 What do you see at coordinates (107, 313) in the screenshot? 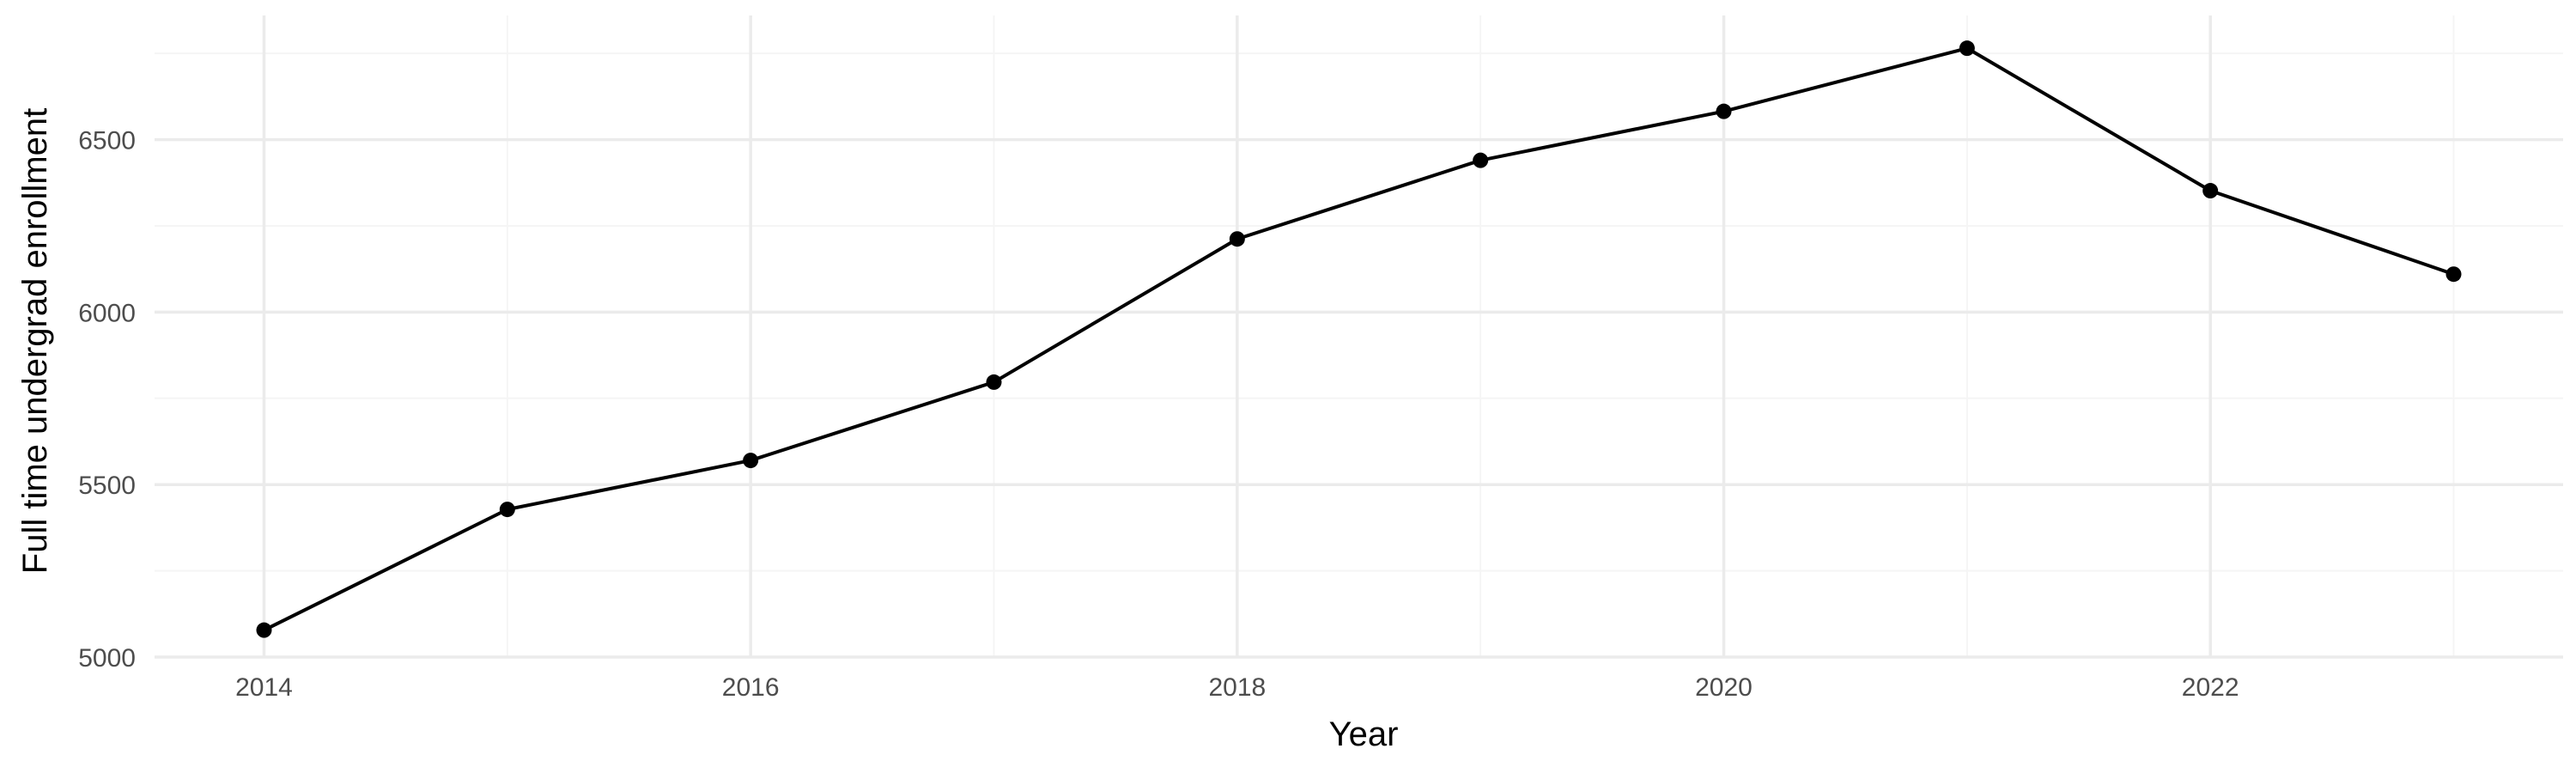
I see `y-tick-label: 6000` at bounding box center [107, 313].